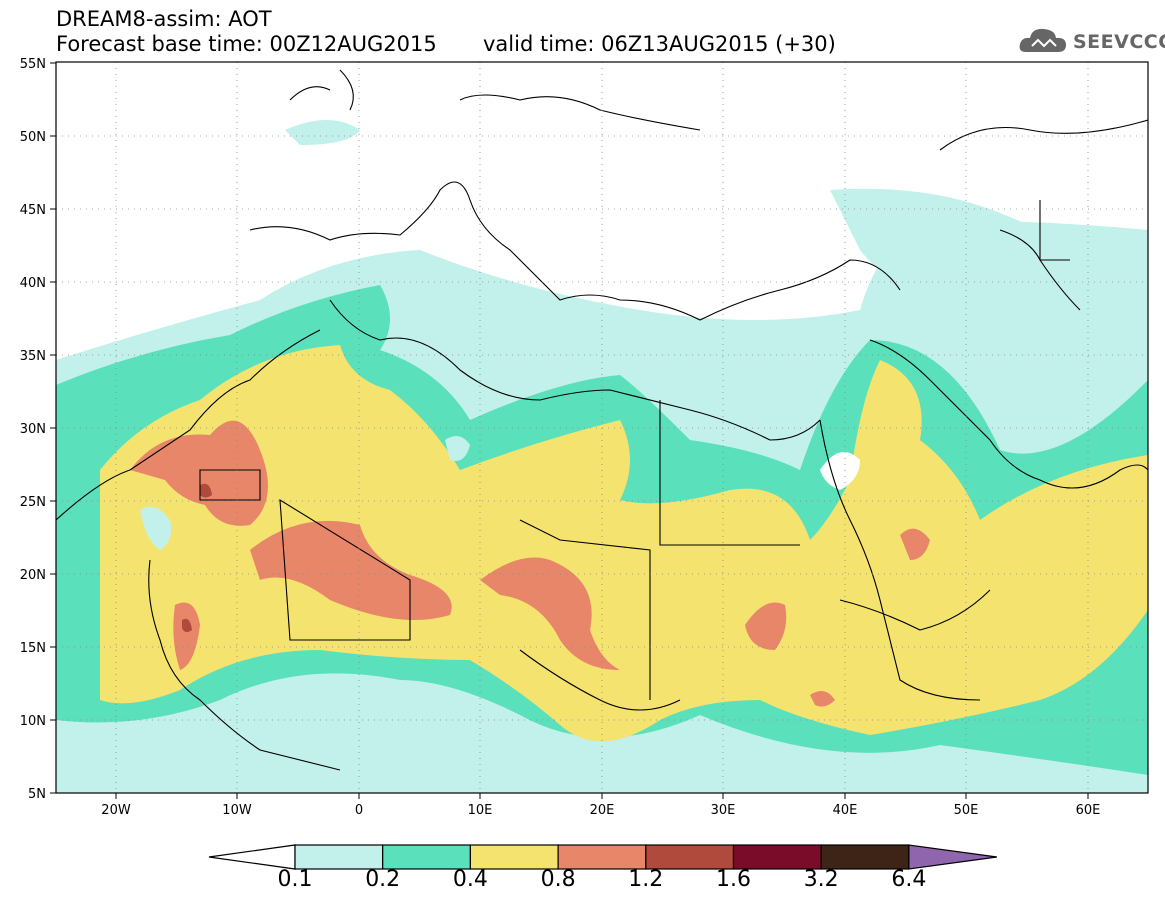  I want to click on lat-label: 25N, so click(33, 502).